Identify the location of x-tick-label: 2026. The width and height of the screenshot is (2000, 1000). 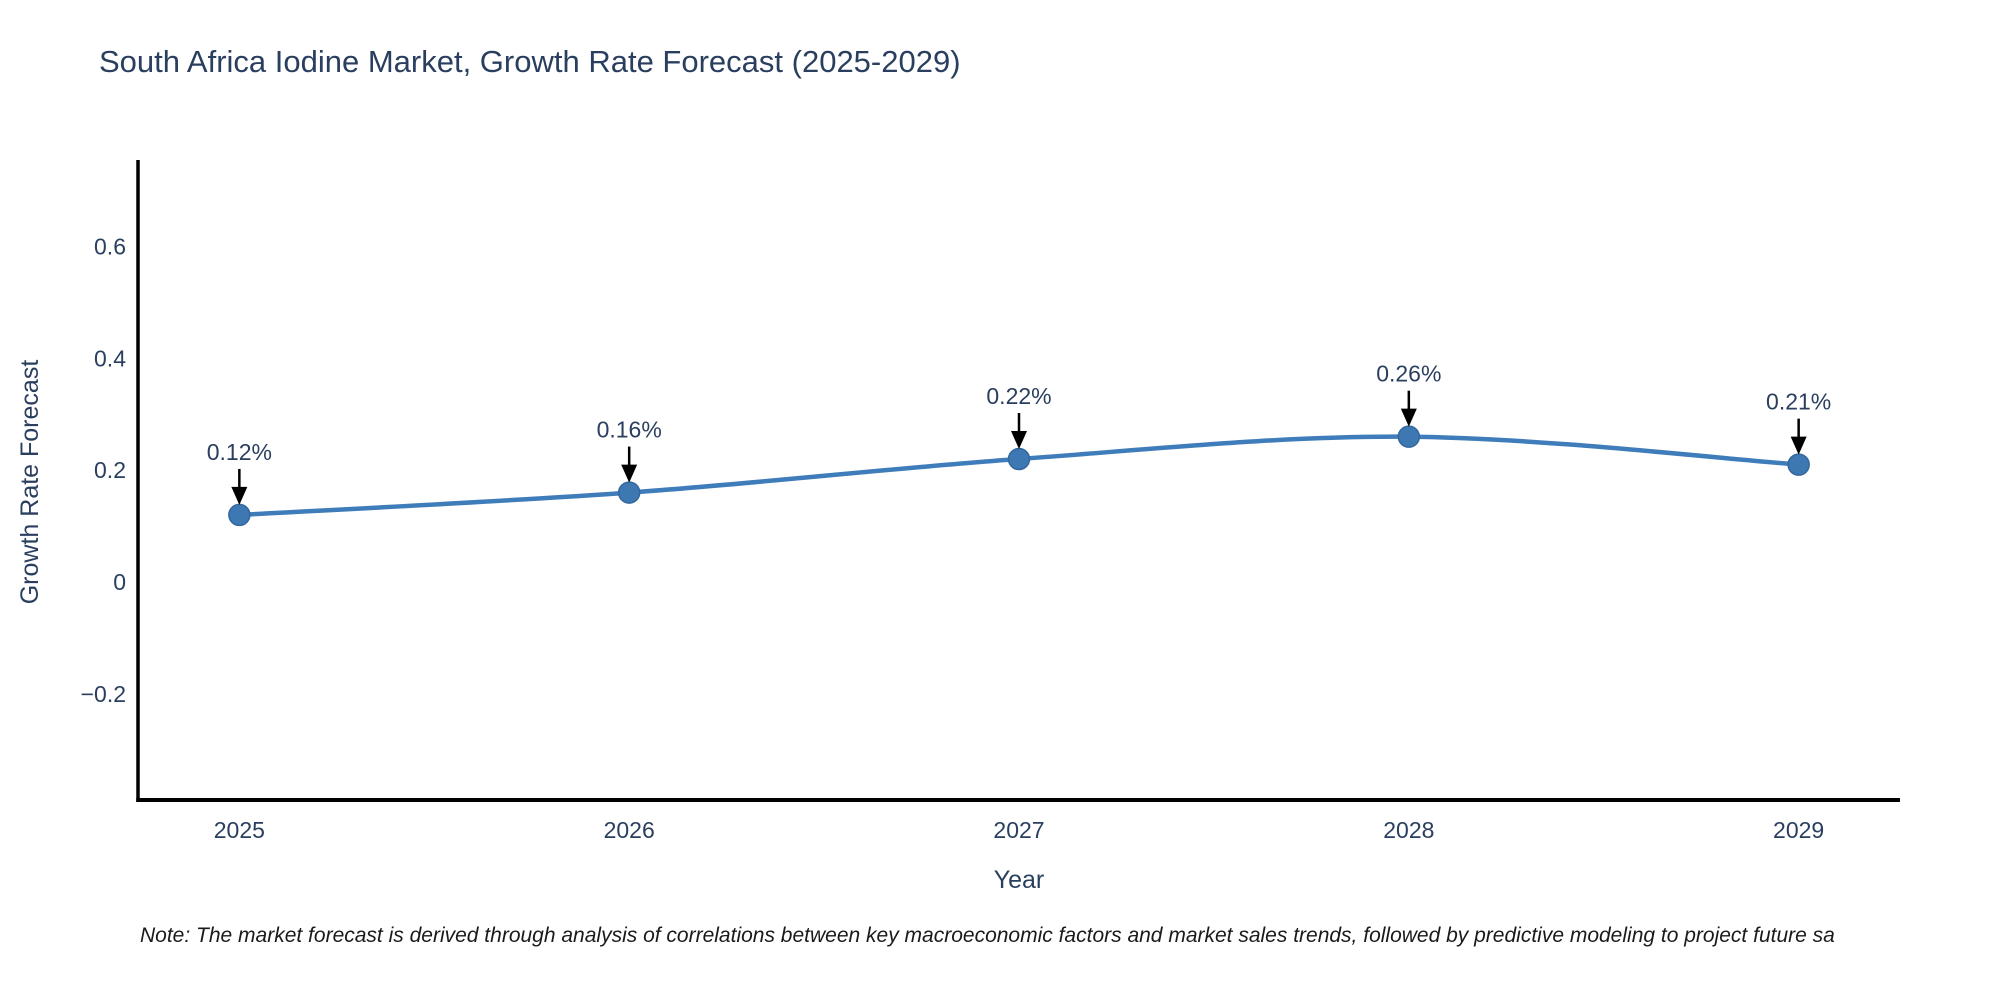
(629, 830).